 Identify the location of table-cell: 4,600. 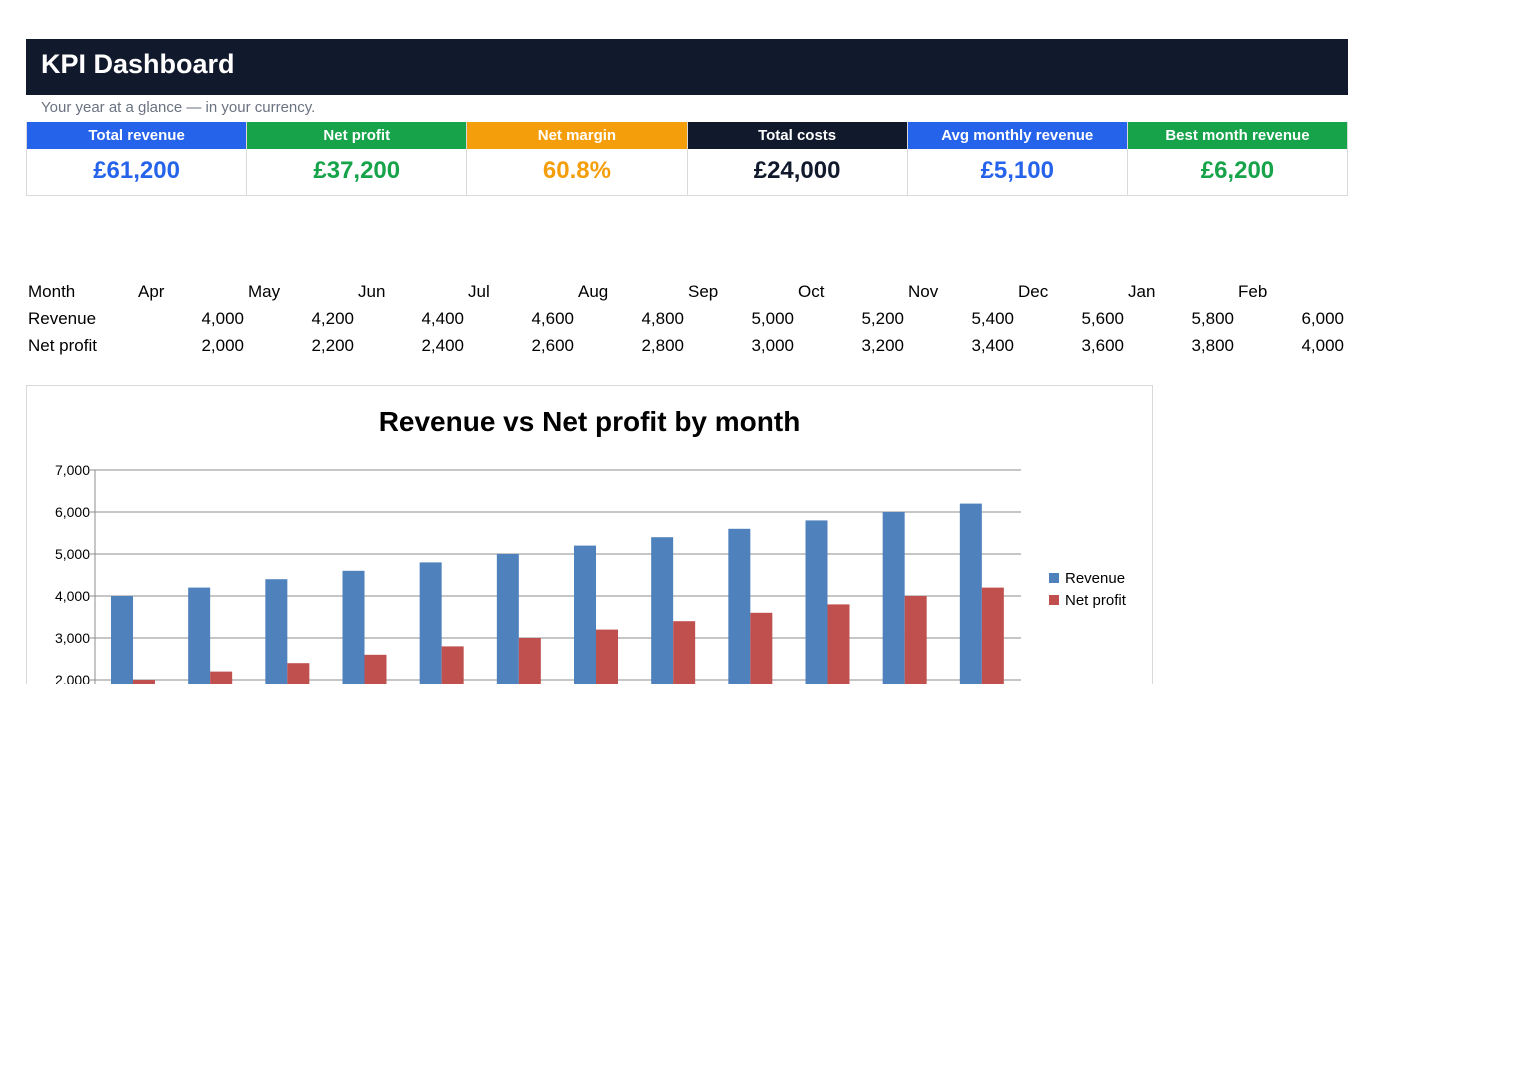
(552, 318).